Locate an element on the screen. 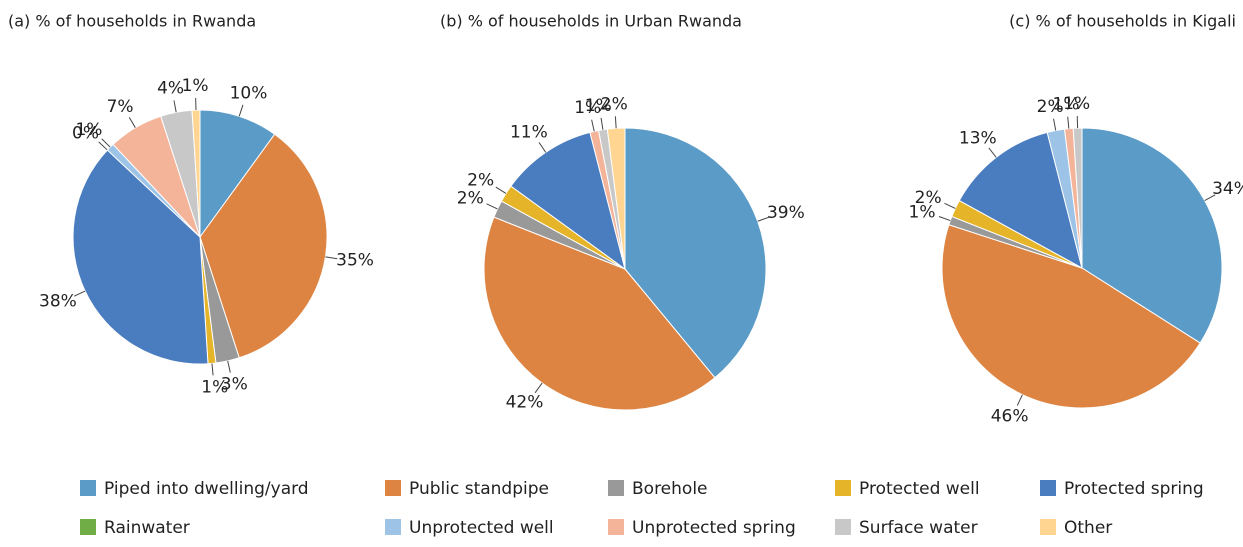 The height and width of the screenshot is (547, 1243). data-label: 10% is located at coordinates (249, 93).